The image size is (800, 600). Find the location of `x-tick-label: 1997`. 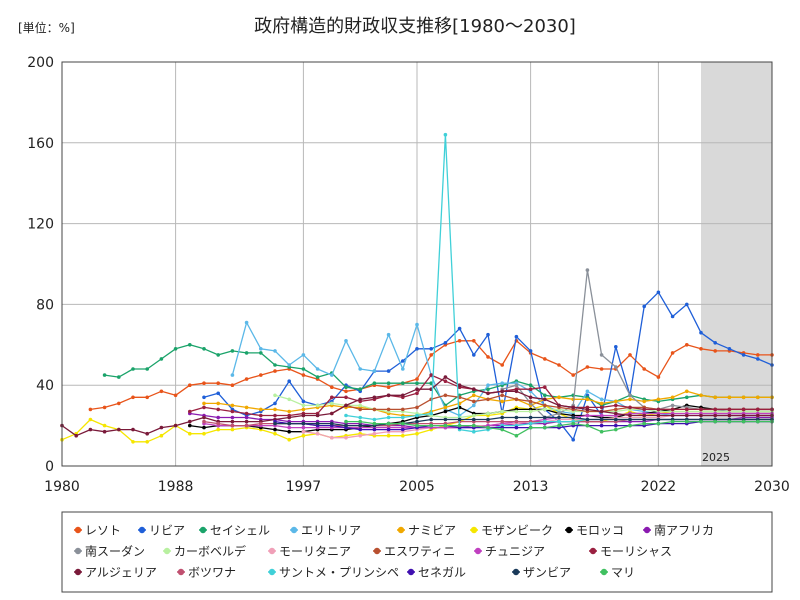

x-tick-label: 1997 is located at coordinates (304, 487).